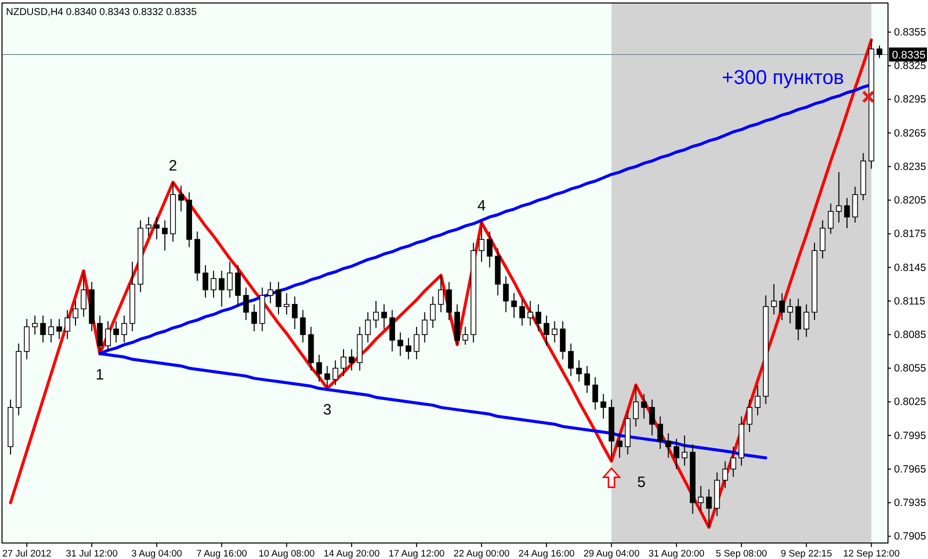 The width and height of the screenshot is (928, 559). What do you see at coordinates (416, 553) in the screenshot?
I see `x-tick-label: 17 Aug 12:00` at bounding box center [416, 553].